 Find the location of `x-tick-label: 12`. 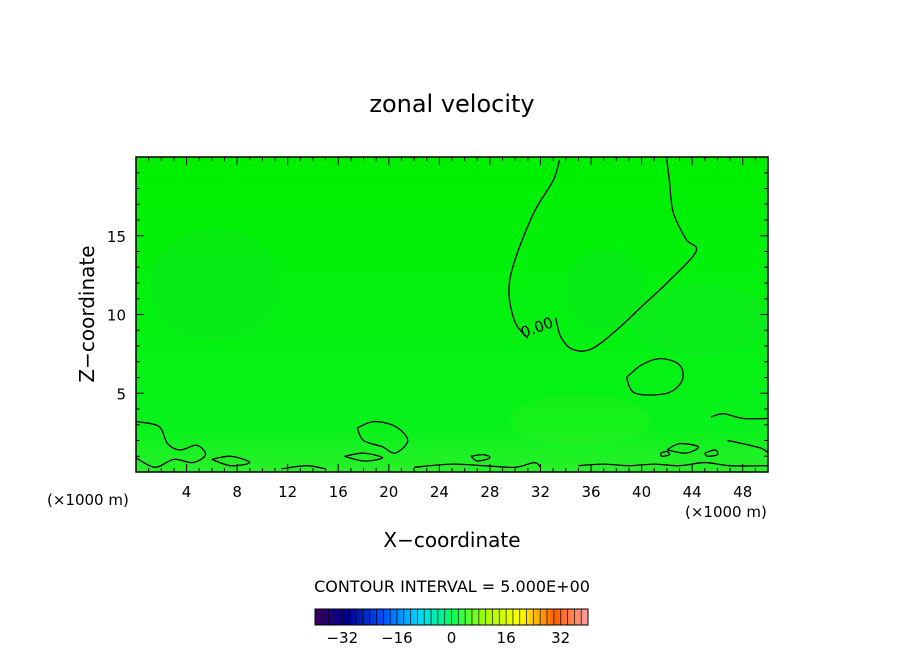

x-tick-label: 12 is located at coordinates (287, 492).